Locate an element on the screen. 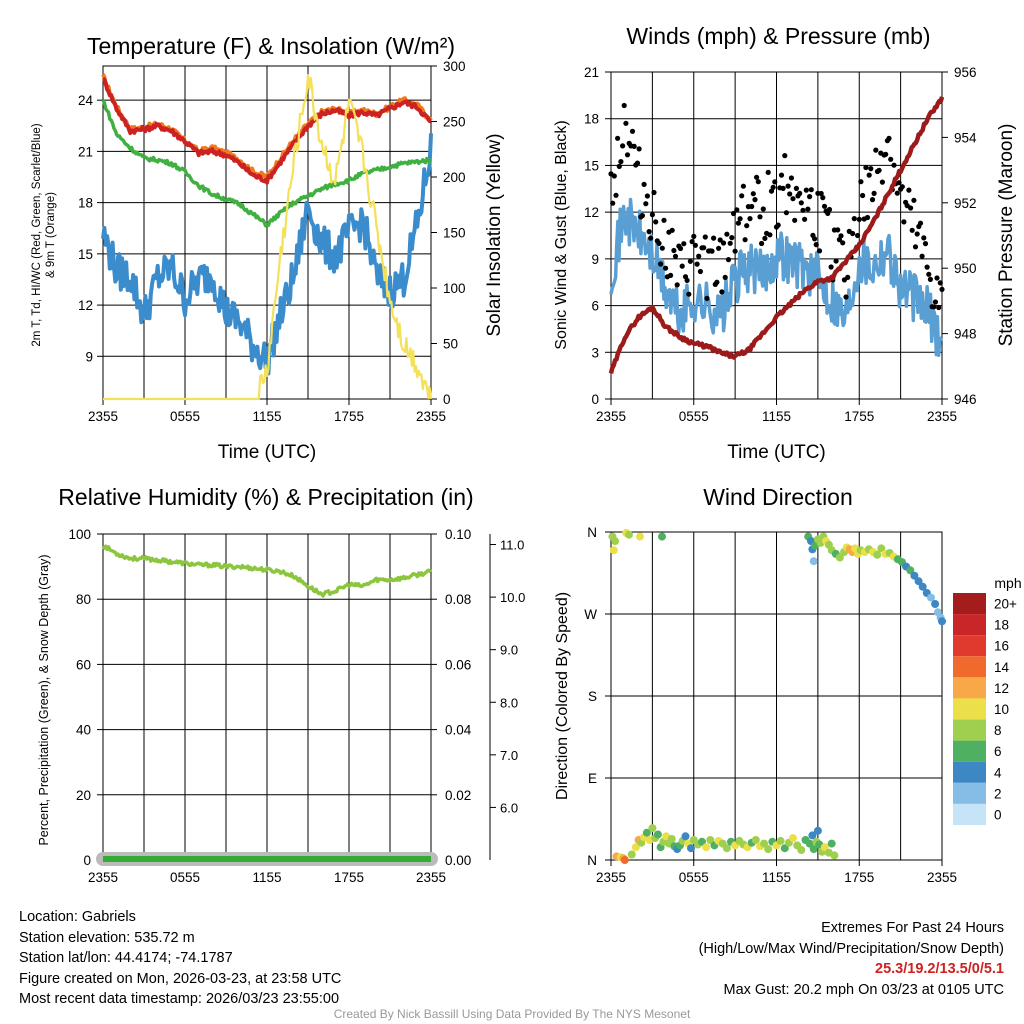  colorbar-tick-label: 0 is located at coordinates (998, 814).